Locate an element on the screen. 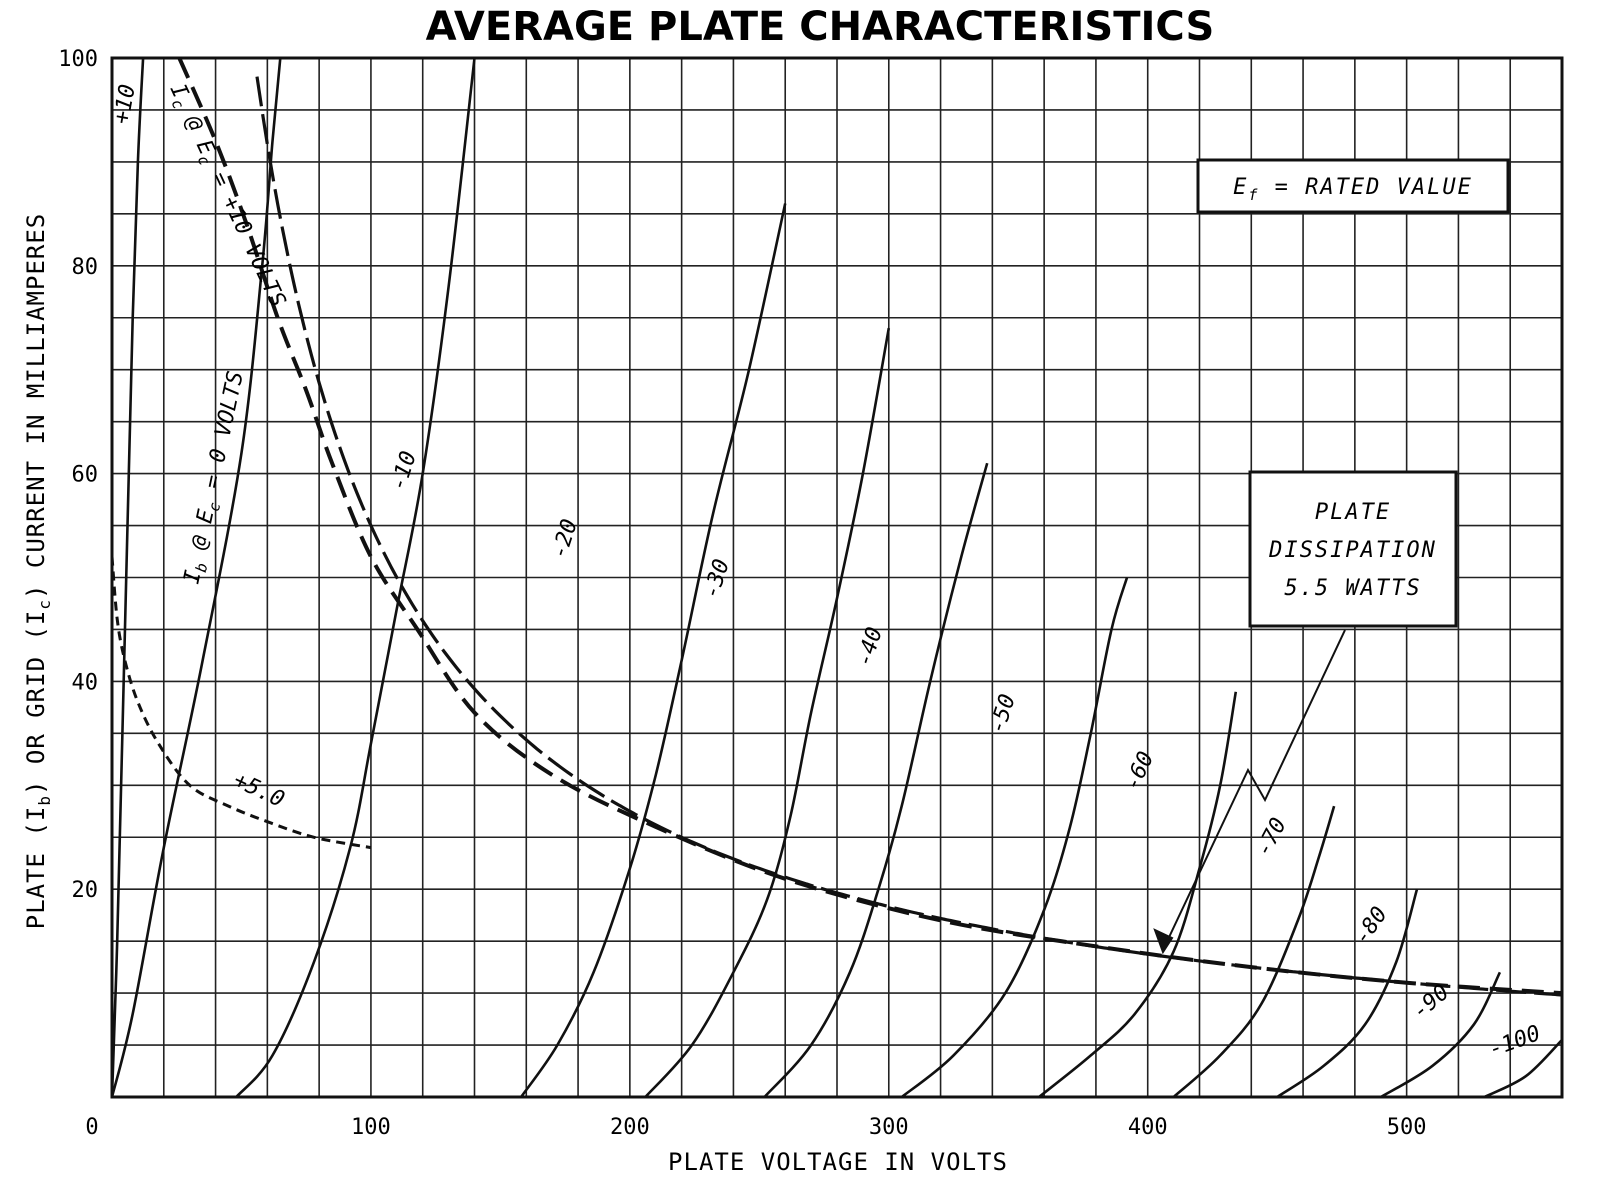 Image resolution: width=1600 pixels, height=1184 pixels. plate-curve-minus80 is located at coordinates (1347, 993).